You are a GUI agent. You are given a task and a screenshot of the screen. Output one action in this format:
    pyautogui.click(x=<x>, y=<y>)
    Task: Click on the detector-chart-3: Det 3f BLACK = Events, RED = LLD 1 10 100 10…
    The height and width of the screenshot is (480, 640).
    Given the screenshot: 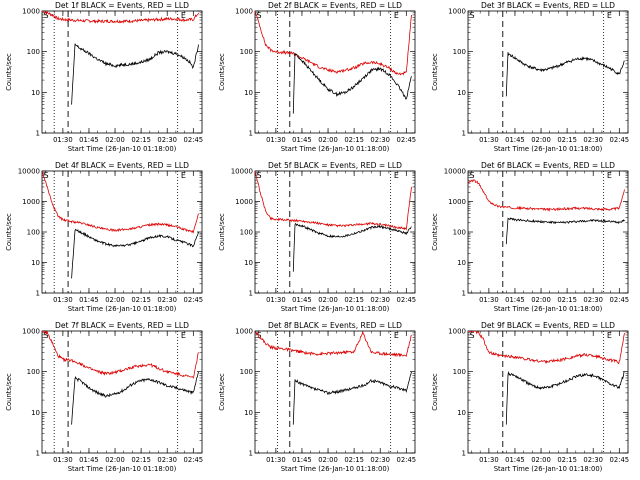 What is the action you would take?
    pyautogui.click(x=530, y=77)
    